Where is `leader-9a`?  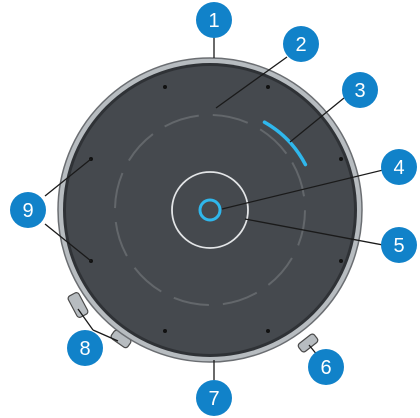
leader-9a is located at coordinates (68, 177).